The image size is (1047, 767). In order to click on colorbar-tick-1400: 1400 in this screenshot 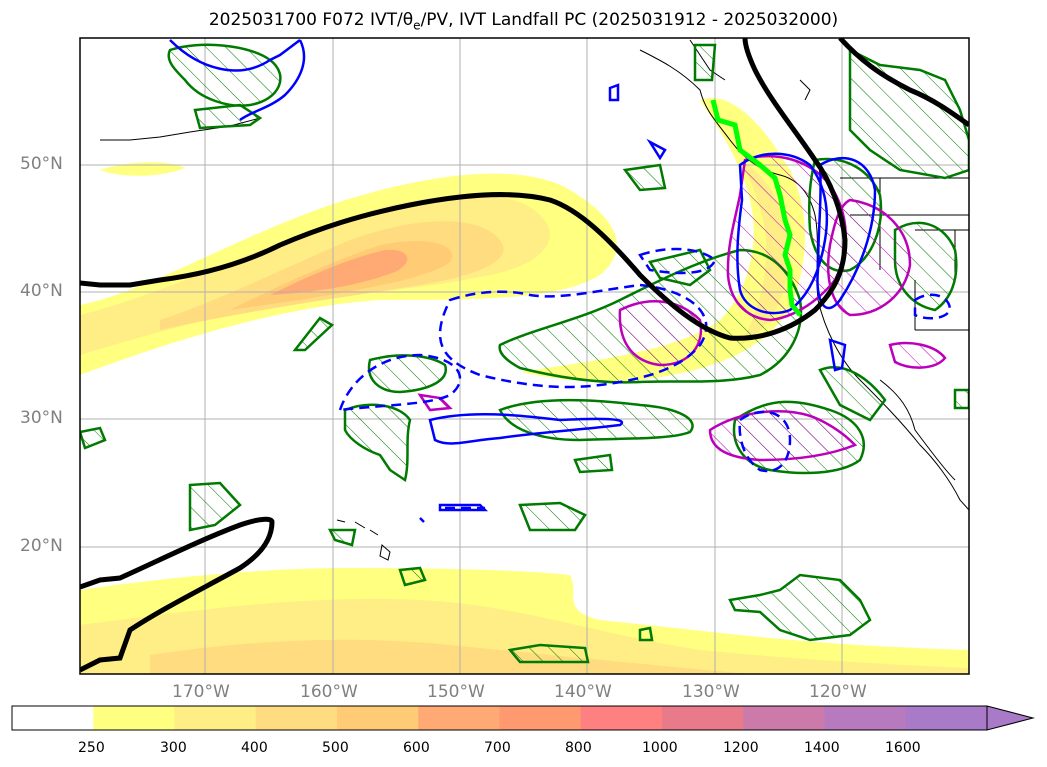, I will do `click(822, 748)`.